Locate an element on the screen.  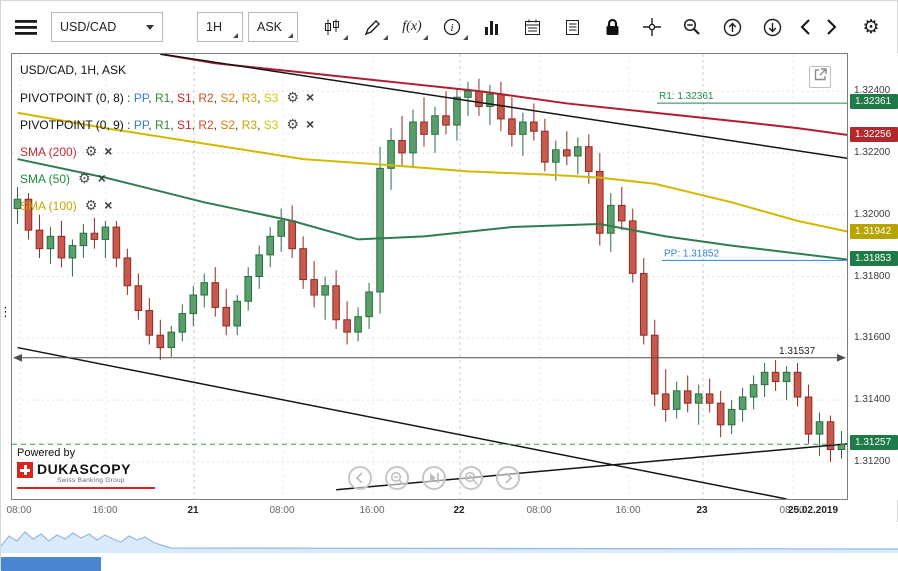
popout-chart-button is located at coordinates (820, 77).